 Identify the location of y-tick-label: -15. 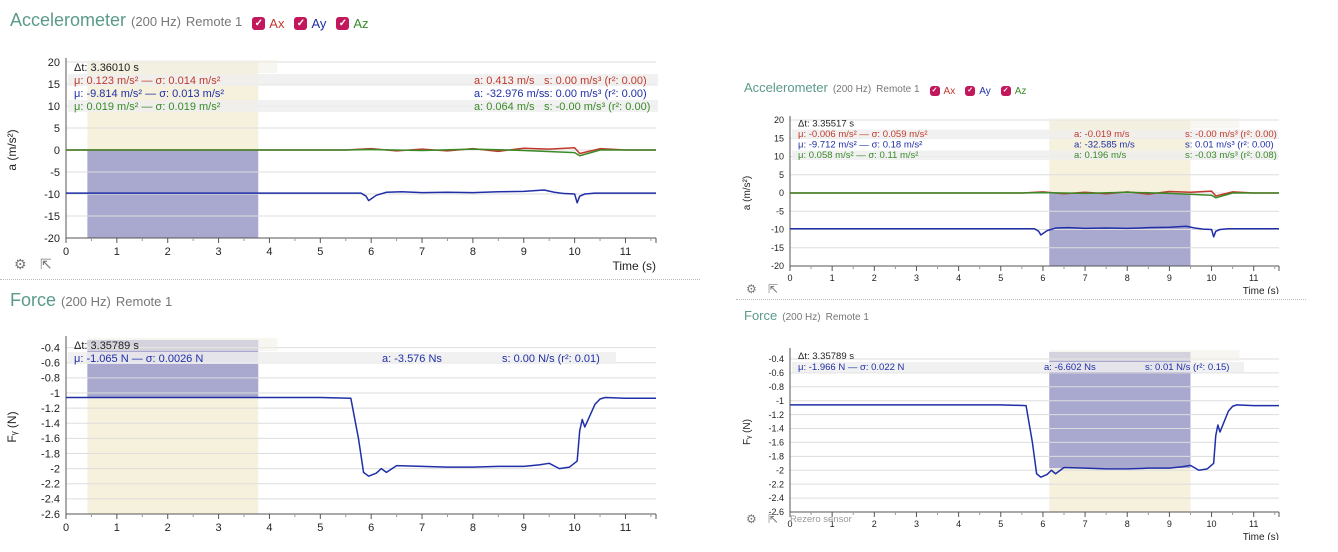
(777, 248).